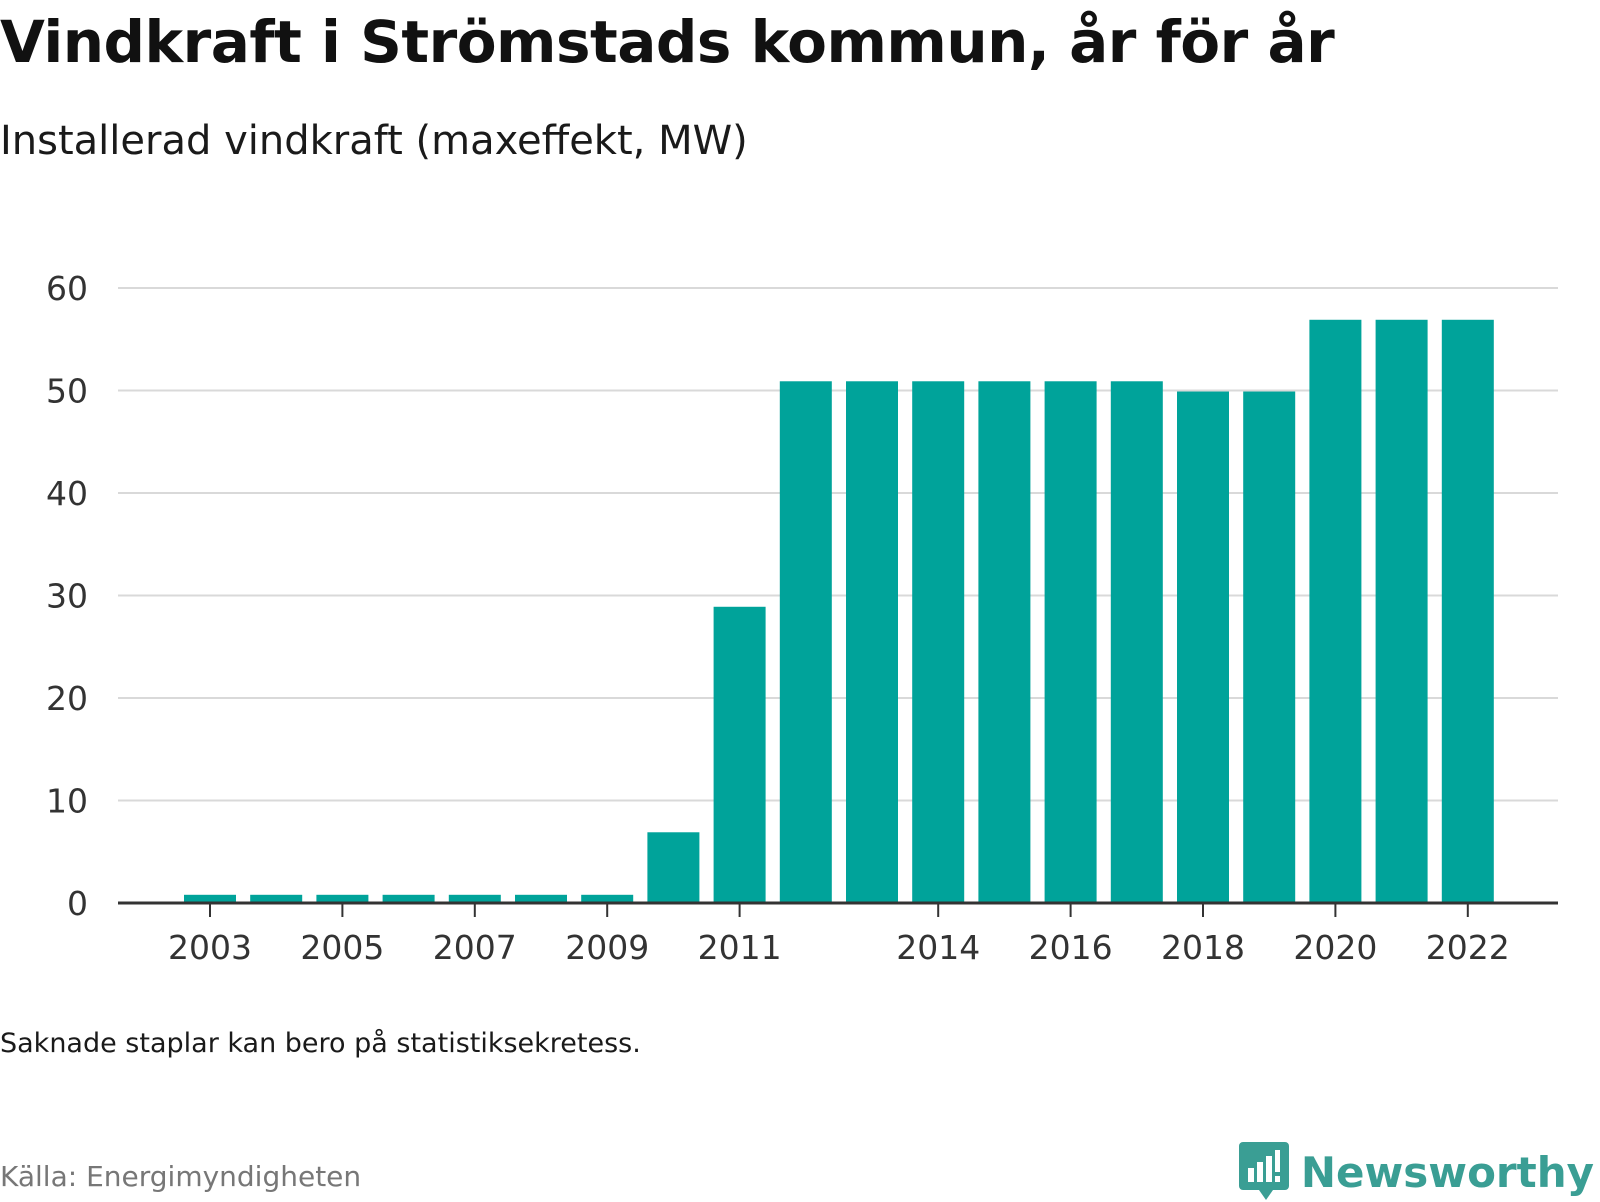  What do you see at coordinates (541, 898) in the screenshot?
I see `bar-2008` at bounding box center [541, 898].